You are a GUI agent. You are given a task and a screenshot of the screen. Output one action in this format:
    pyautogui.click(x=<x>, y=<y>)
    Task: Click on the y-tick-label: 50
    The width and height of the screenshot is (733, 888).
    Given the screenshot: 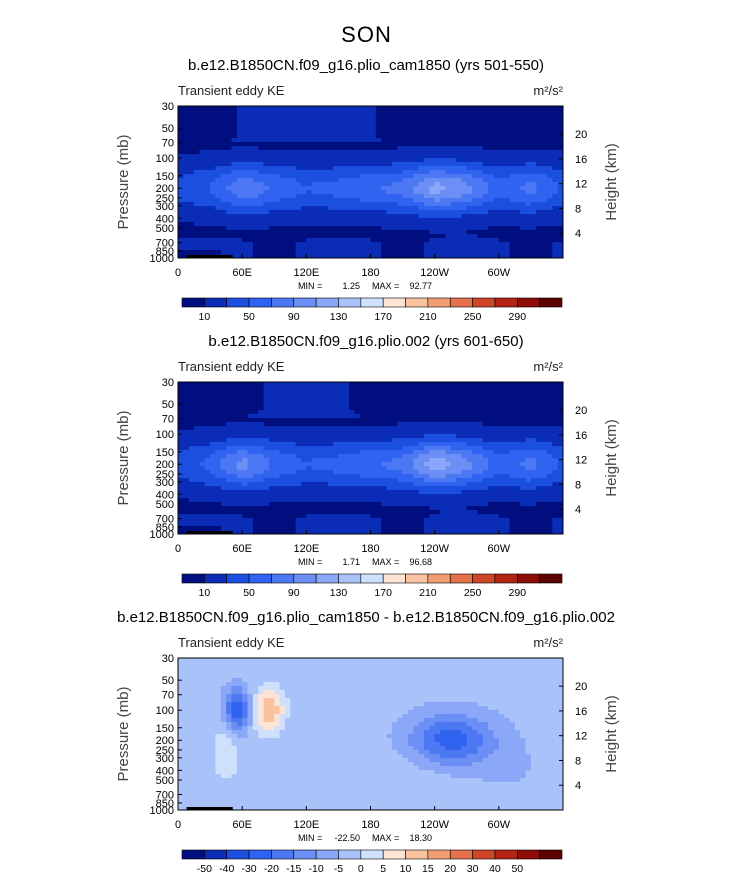 What is the action you would take?
    pyautogui.click(x=168, y=129)
    